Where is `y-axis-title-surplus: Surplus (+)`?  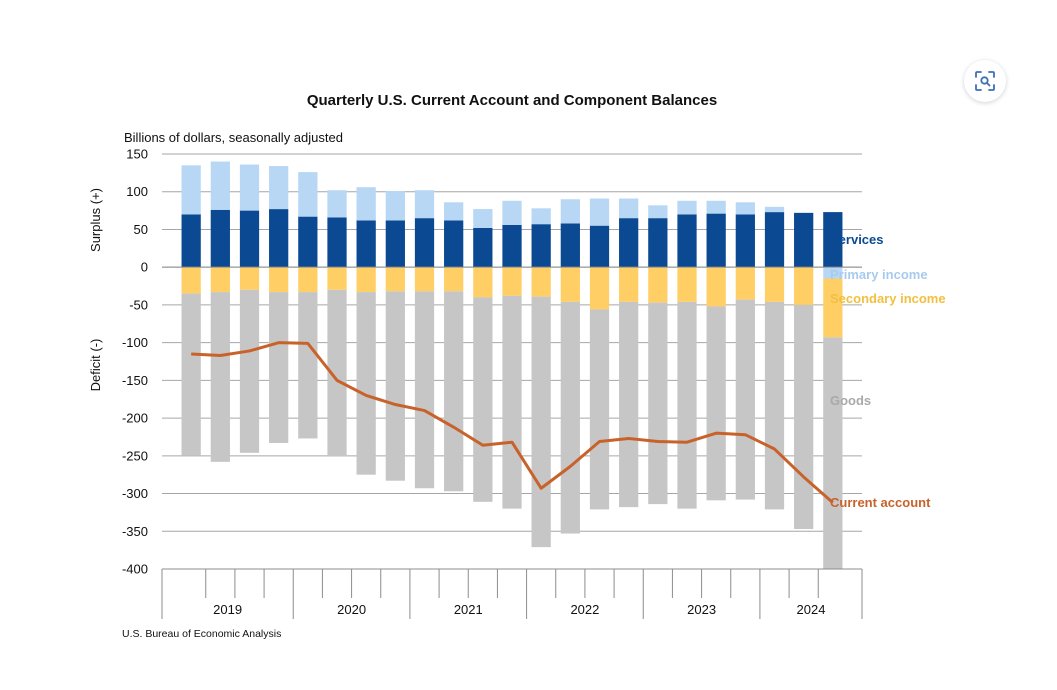
y-axis-title-surplus: Surplus (+) is located at coordinates (95, 220).